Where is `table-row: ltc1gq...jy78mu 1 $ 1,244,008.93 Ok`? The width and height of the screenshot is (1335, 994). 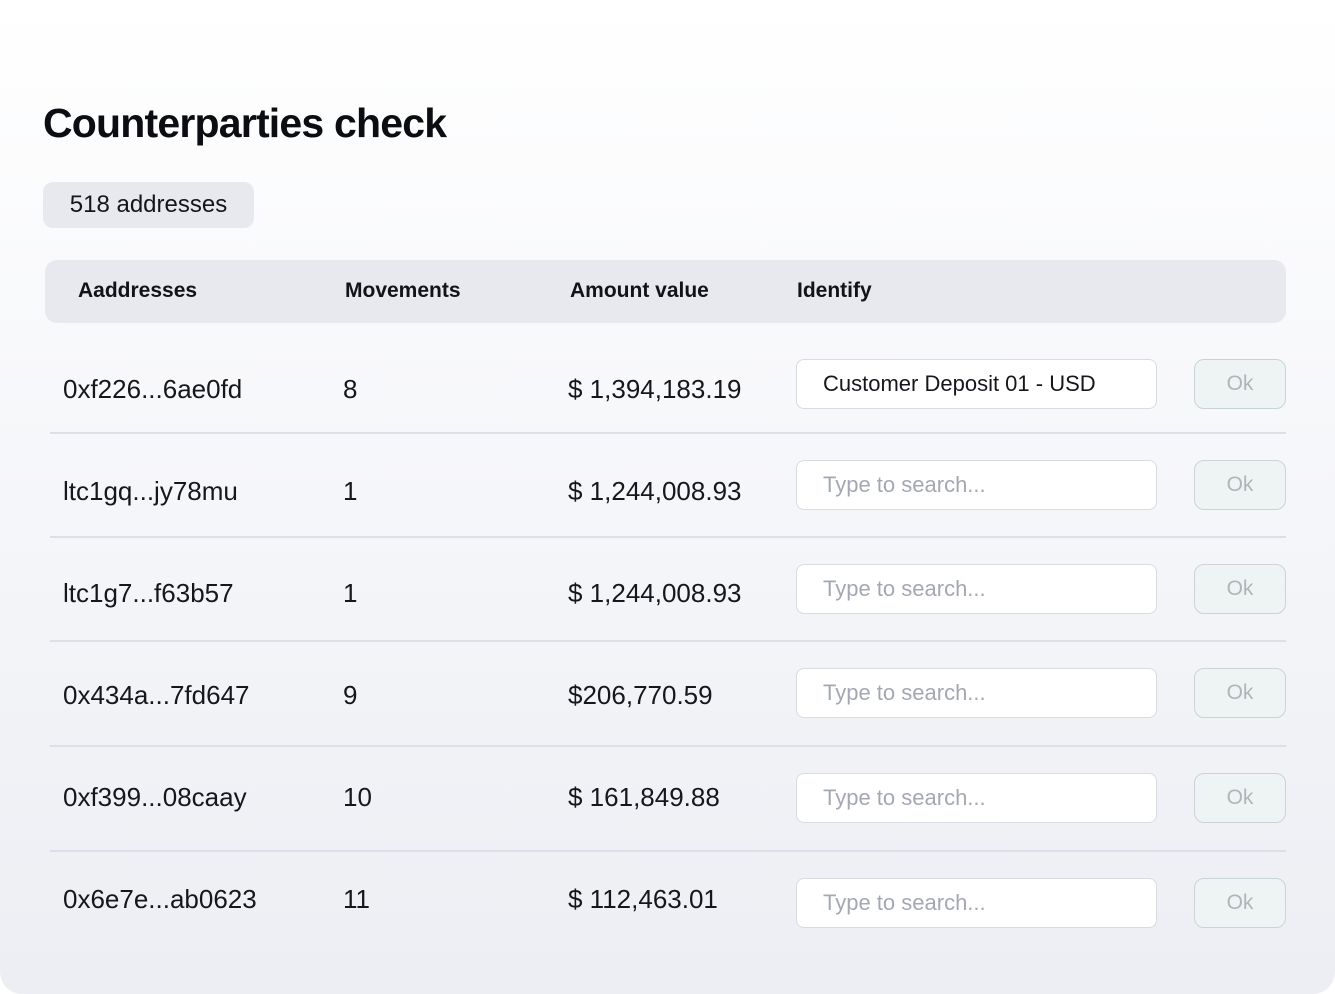 table-row: ltc1gq...jy78mu 1 $ 1,244,008.93 Ok is located at coordinates (667, 487).